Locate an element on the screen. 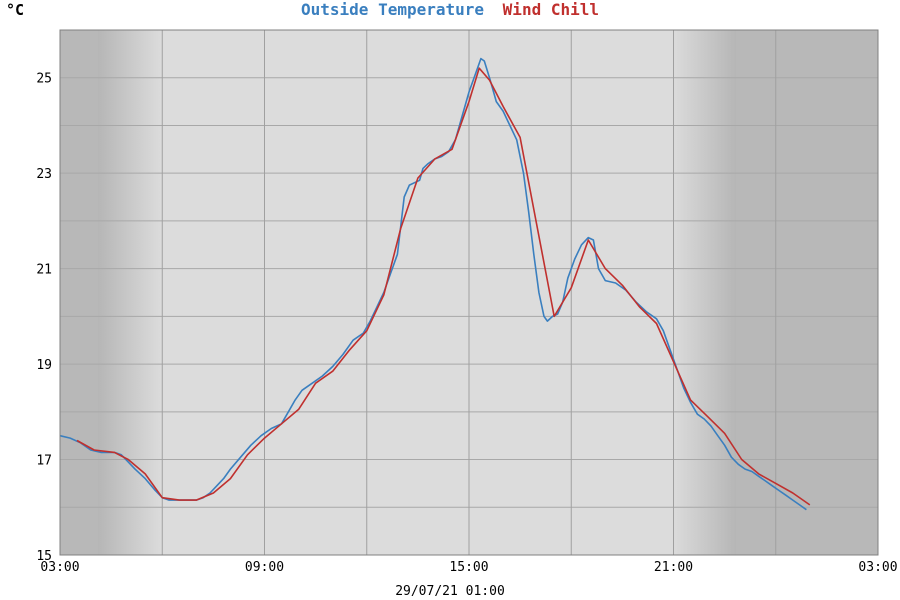 The height and width of the screenshot is (600, 900). y-tick-labels: 15 17 19 21 23 25 is located at coordinates (44, 318).